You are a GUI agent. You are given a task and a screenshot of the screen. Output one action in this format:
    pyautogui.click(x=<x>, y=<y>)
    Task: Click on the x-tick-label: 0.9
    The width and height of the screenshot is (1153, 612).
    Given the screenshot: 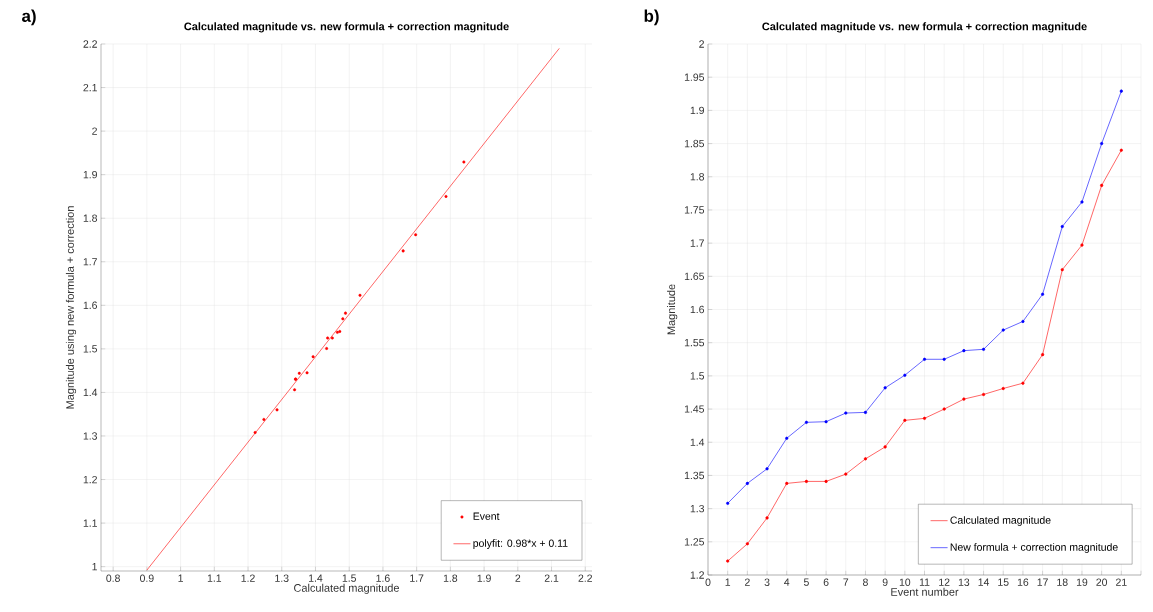 What is the action you would take?
    pyautogui.click(x=147, y=578)
    